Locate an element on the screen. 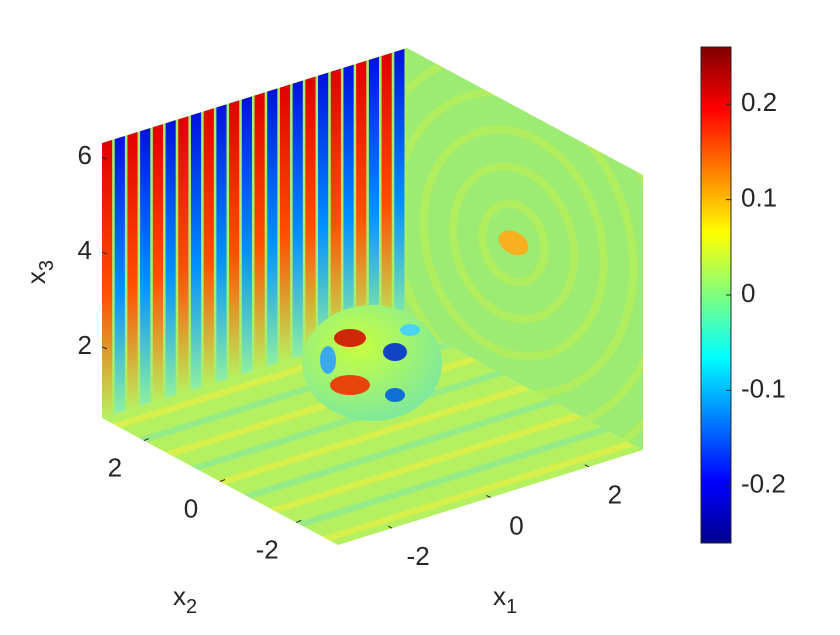 The width and height of the screenshot is (840, 635). z-axis-label: x3 is located at coordinates (39, 272).